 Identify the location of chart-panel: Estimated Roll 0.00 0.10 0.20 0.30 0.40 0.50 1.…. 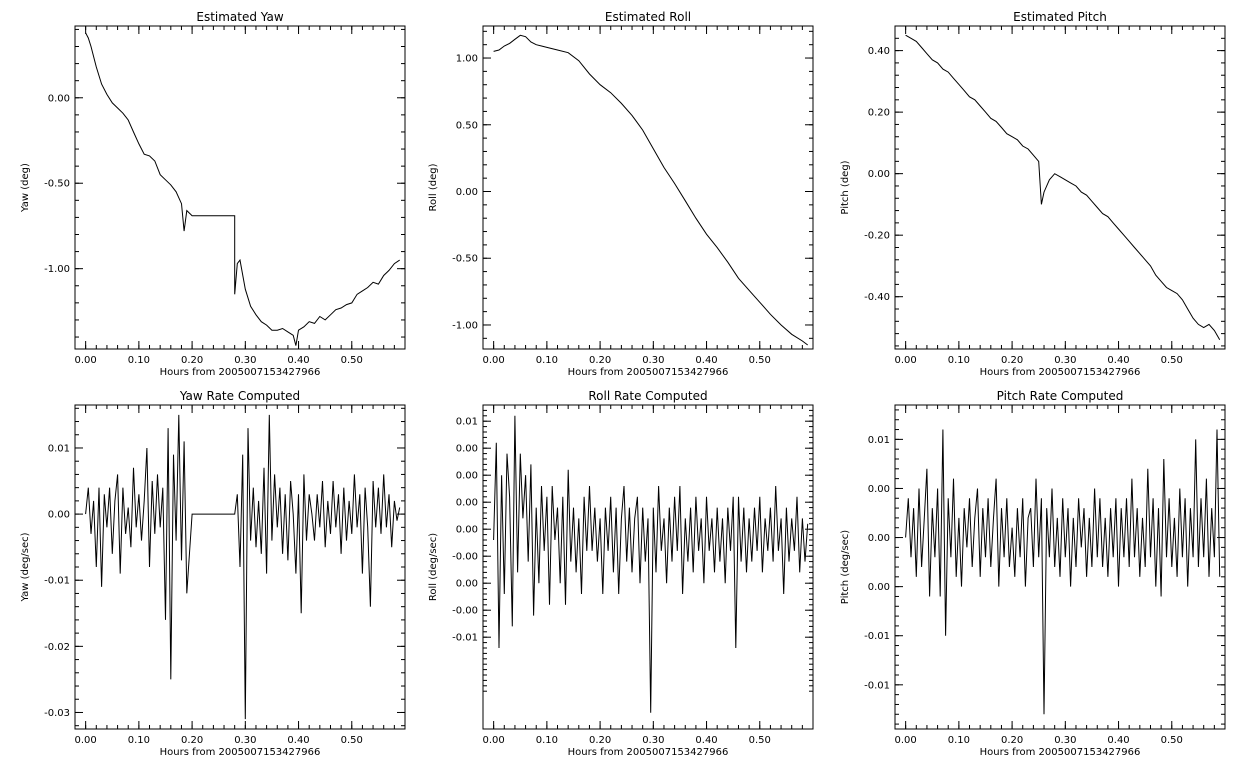
(621, 194).